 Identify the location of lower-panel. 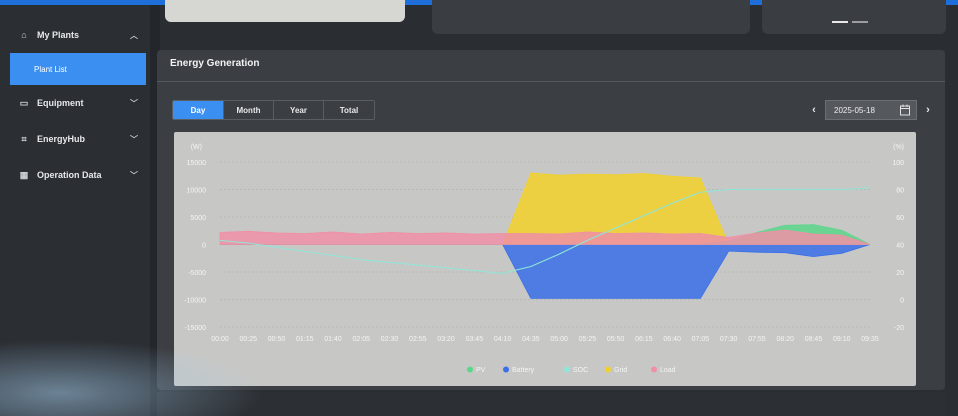
(551, 404).